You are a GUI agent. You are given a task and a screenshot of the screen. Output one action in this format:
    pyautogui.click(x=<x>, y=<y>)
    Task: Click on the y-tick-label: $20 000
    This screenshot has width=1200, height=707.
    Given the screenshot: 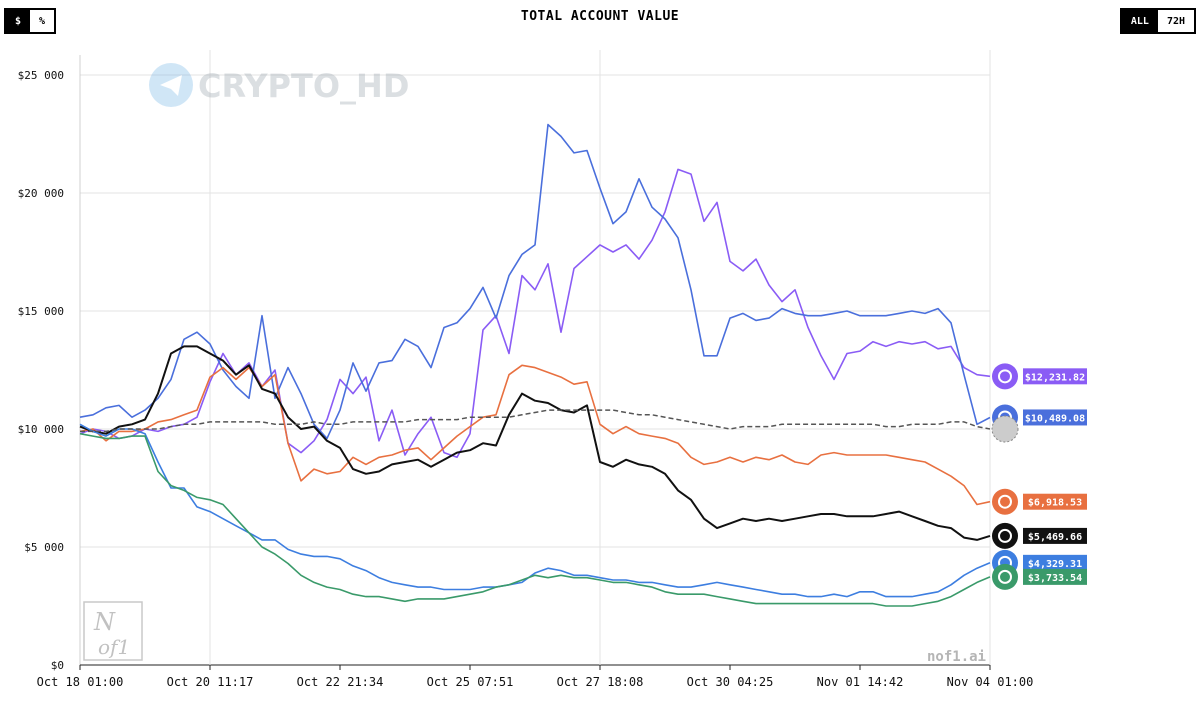 What is the action you would take?
    pyautogui.click(x=41, y=193)
    